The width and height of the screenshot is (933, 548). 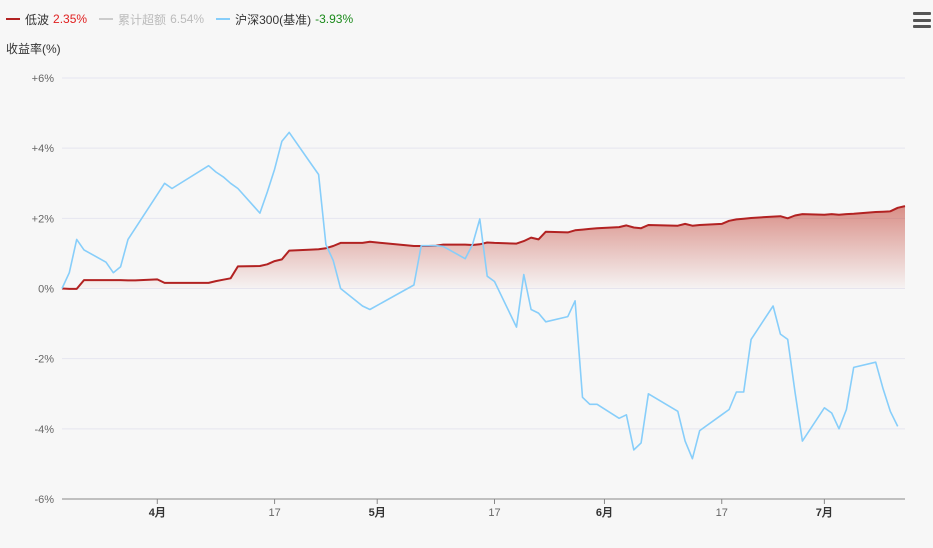 What do you see at coordinates (334, 19) in the screenshot?
I see `legend-value-benchmark: -3.93%` at bounding box center [334, 19].